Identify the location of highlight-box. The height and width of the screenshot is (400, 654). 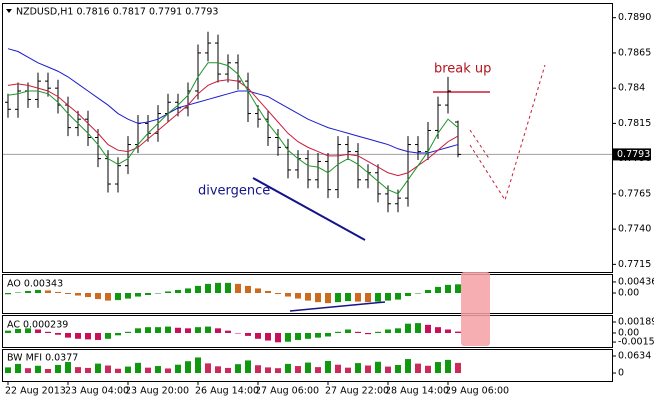
(475, 309).